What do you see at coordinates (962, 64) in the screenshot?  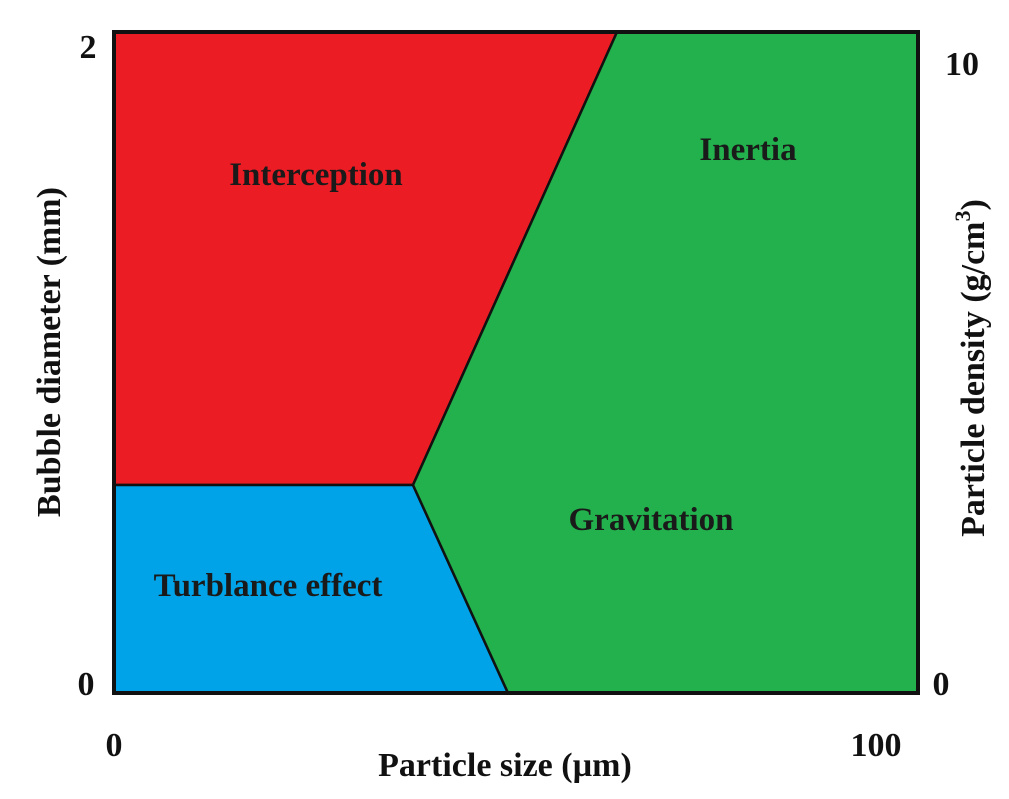 I see `right-axis-max: 10` at bounding box center [962, 64].